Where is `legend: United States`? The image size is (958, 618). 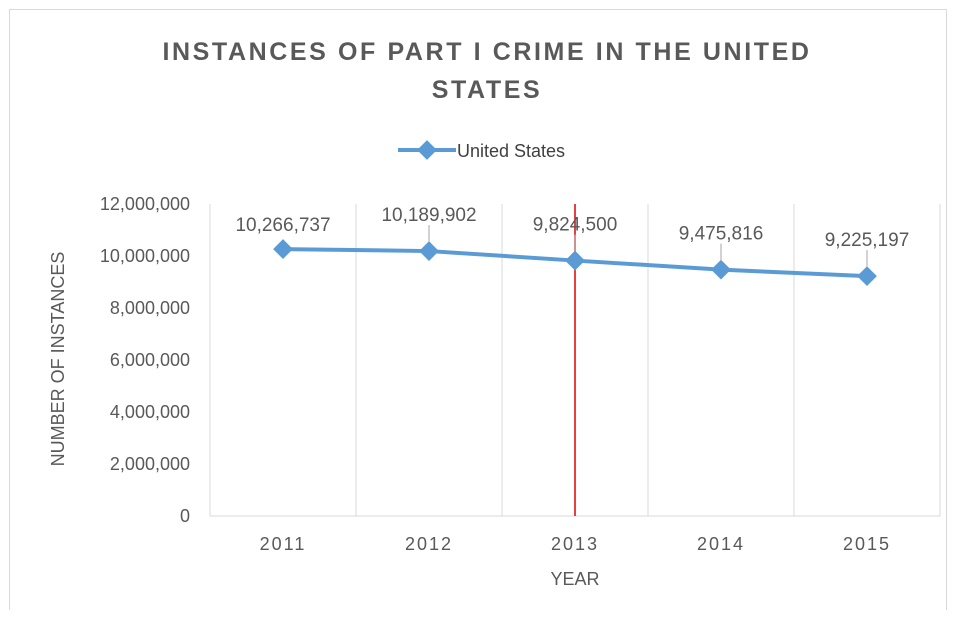 legend: United States is located at coordinates (481, 150).